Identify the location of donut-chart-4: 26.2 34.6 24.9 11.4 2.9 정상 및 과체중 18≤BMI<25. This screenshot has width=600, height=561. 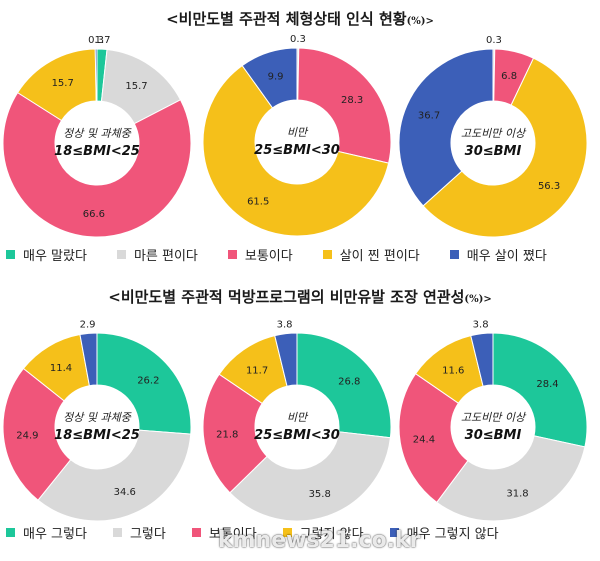
(97, 420).